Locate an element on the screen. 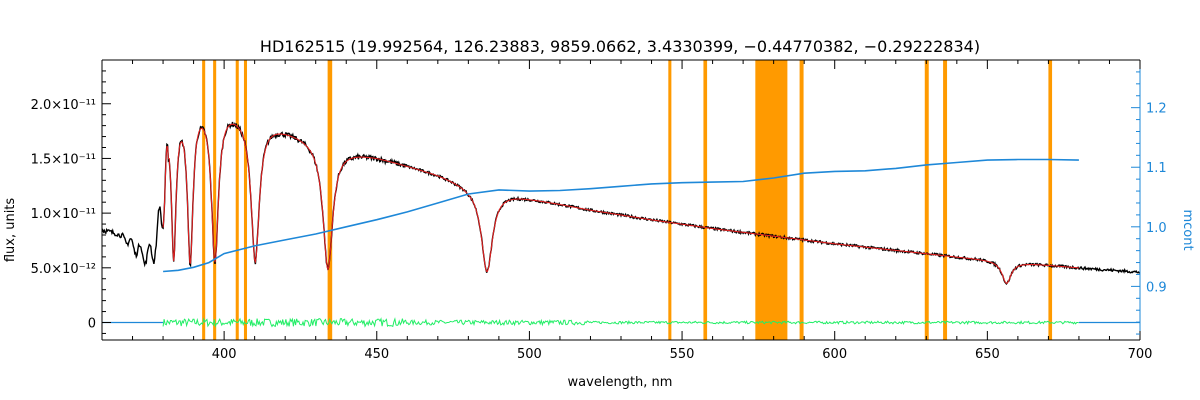 The height and width of the screenshot is (400, 1200). x-tick-label: 650 is located at coordinates (987, 354).